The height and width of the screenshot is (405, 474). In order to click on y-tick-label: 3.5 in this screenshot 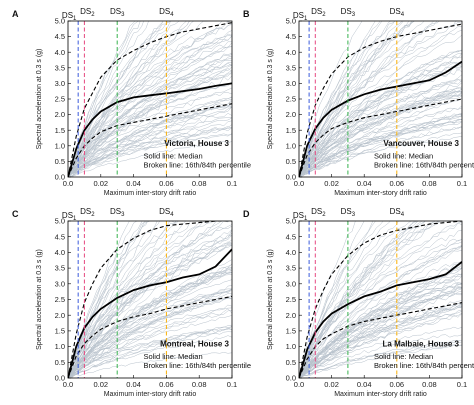, I will do `click(291, 268)`.